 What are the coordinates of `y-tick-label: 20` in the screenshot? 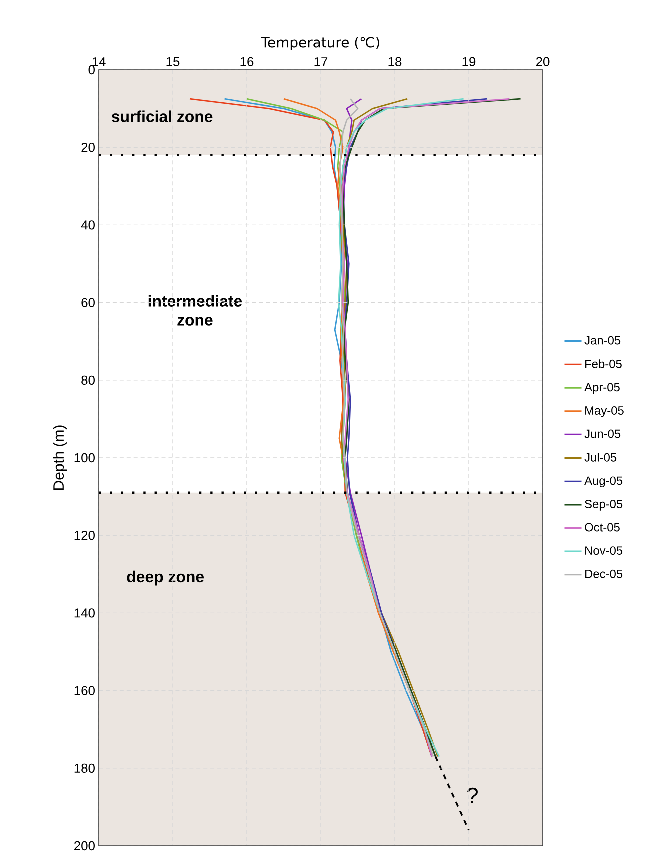 It's located at (88, 147).